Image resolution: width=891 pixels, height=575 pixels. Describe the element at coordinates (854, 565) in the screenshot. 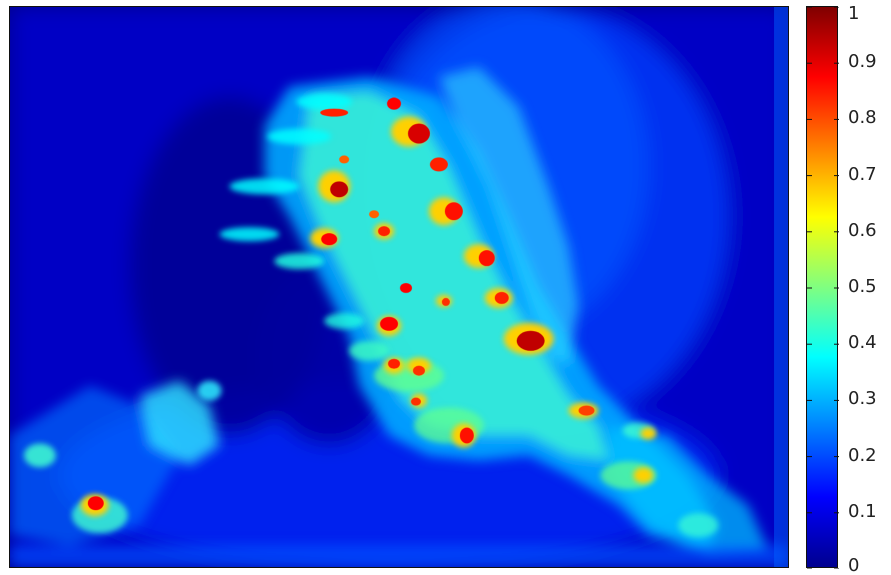

I see `colorbar-tick-label: 0` at that location.